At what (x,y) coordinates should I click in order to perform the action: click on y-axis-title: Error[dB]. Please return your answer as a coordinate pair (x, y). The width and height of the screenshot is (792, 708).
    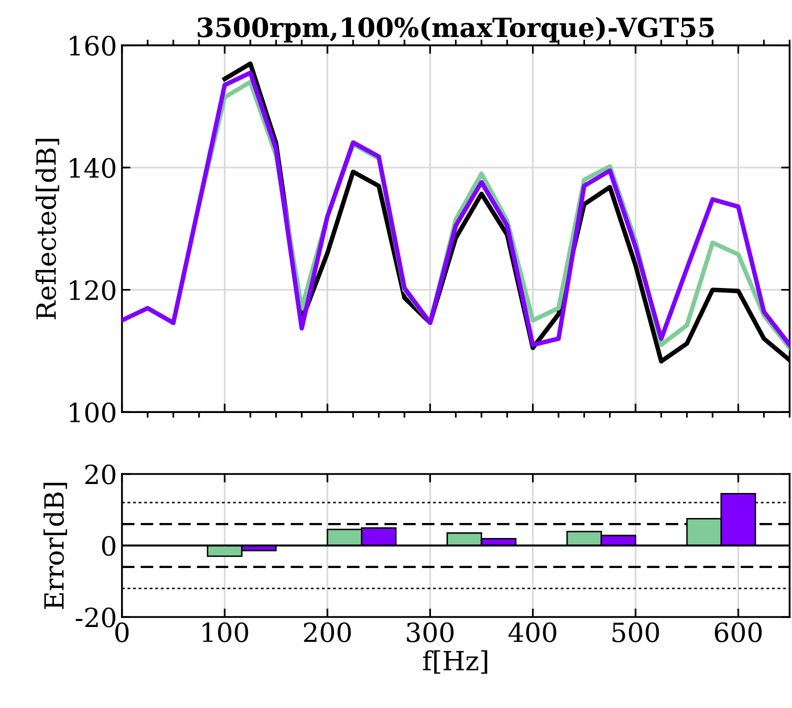
    Looking at the image, I should click on (56, 545).